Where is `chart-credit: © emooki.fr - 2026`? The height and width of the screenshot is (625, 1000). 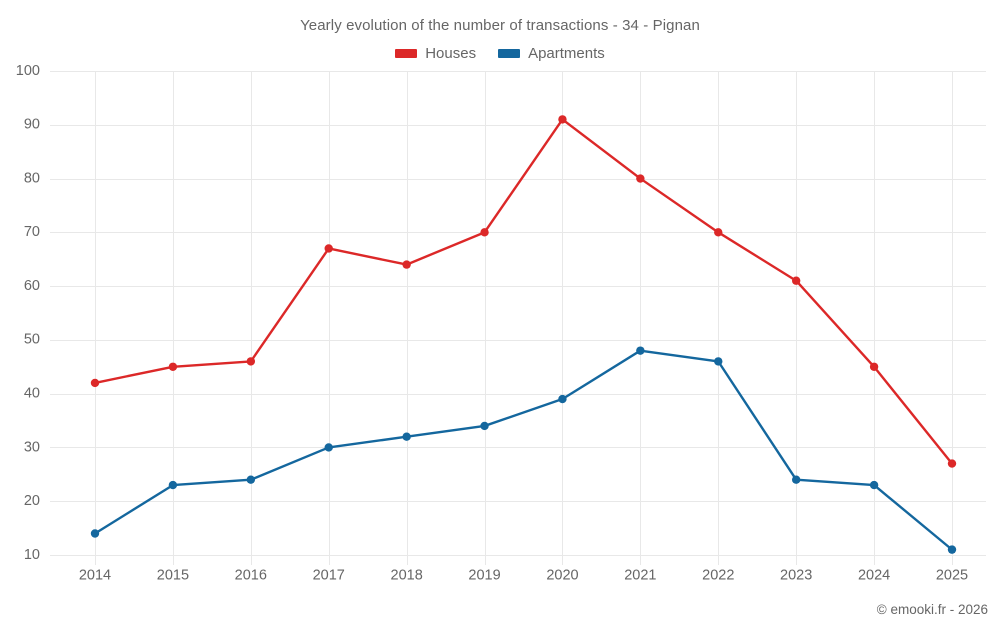 chart-credit: © emooki.fr - 2026 is located at coordinates (932, 609).